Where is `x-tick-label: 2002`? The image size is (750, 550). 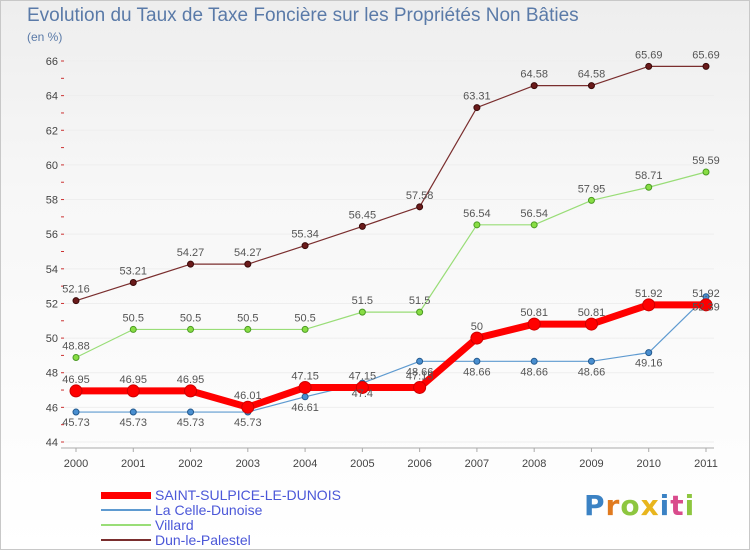 x-tick-label: 2002 is located at coordinates (190, 464).